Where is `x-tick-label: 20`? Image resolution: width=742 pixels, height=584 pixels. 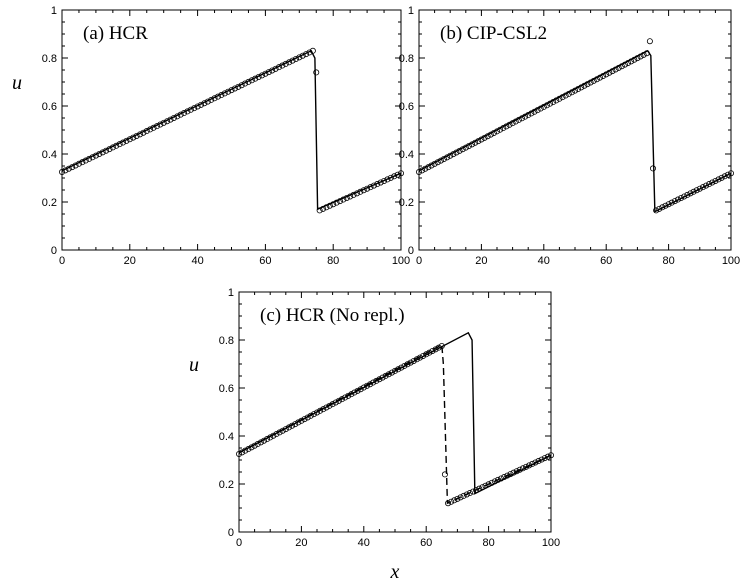 x-tick-label: 20 is located at coordinates (481, 261).